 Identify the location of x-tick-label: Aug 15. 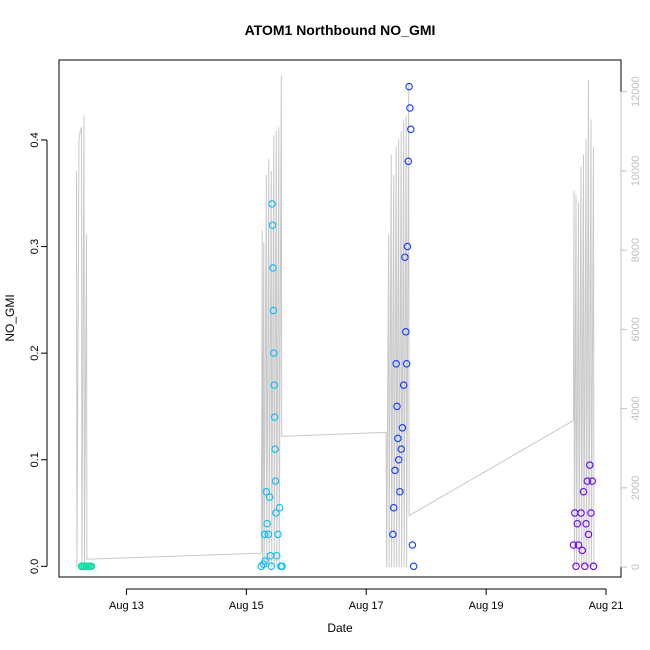
(246, 606).